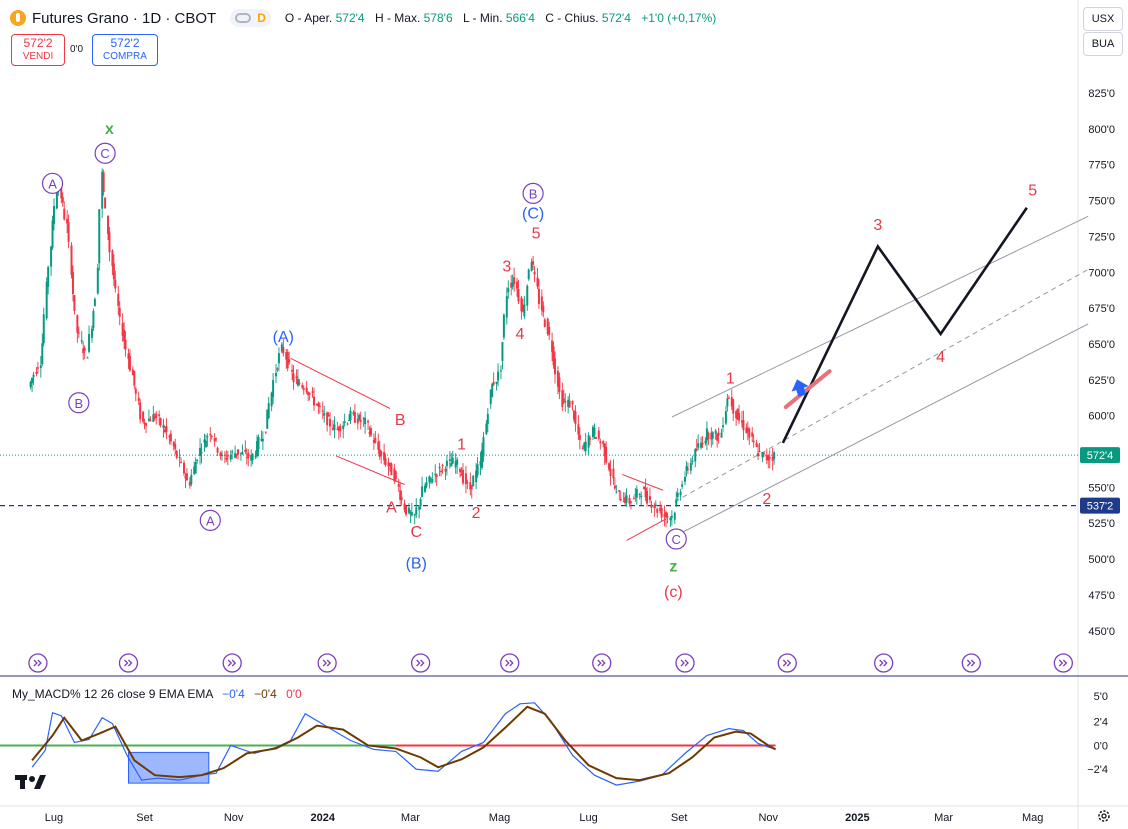 The width and height of the screenshot is (1128, 829). What do you see at coordinates (800, 388) in the screenshot?
I see `up-arrow-icon` at bounding box center [800, 388].